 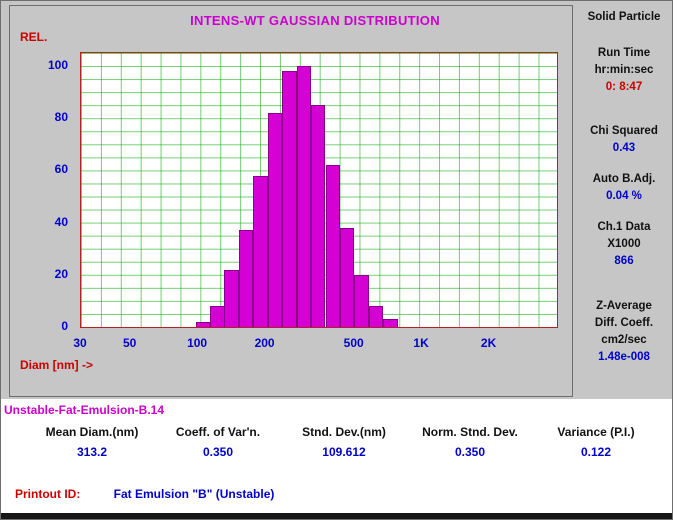 I want to click on y-axis-title: REL., so click(x=34, y=37).